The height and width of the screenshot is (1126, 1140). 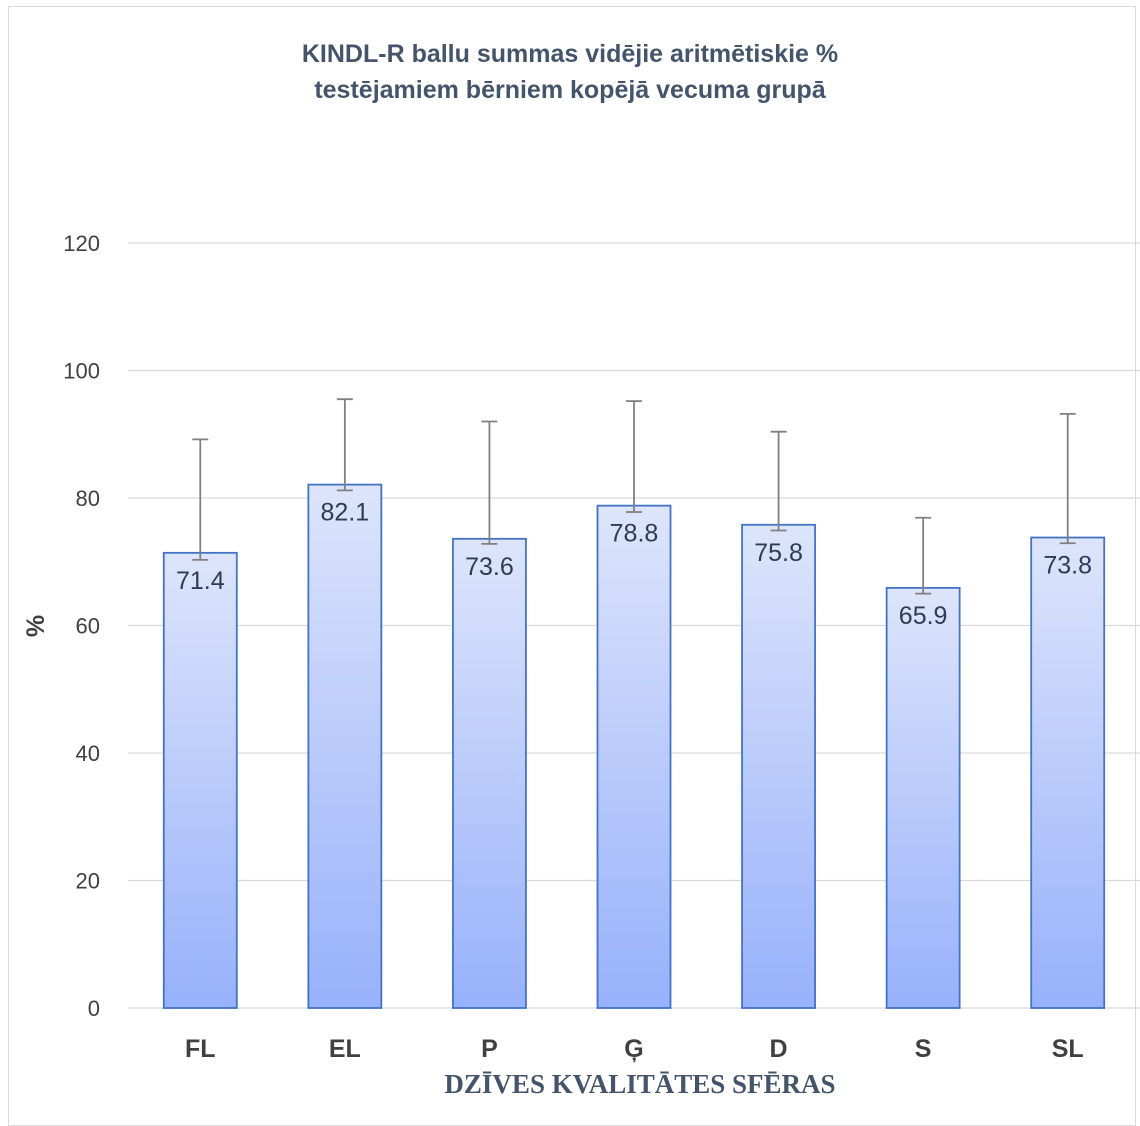 What do you see at coordinates (1067, 566) in the screenshot?
I see `data-label-6: 73.8` at bounding box center [1067, 566].